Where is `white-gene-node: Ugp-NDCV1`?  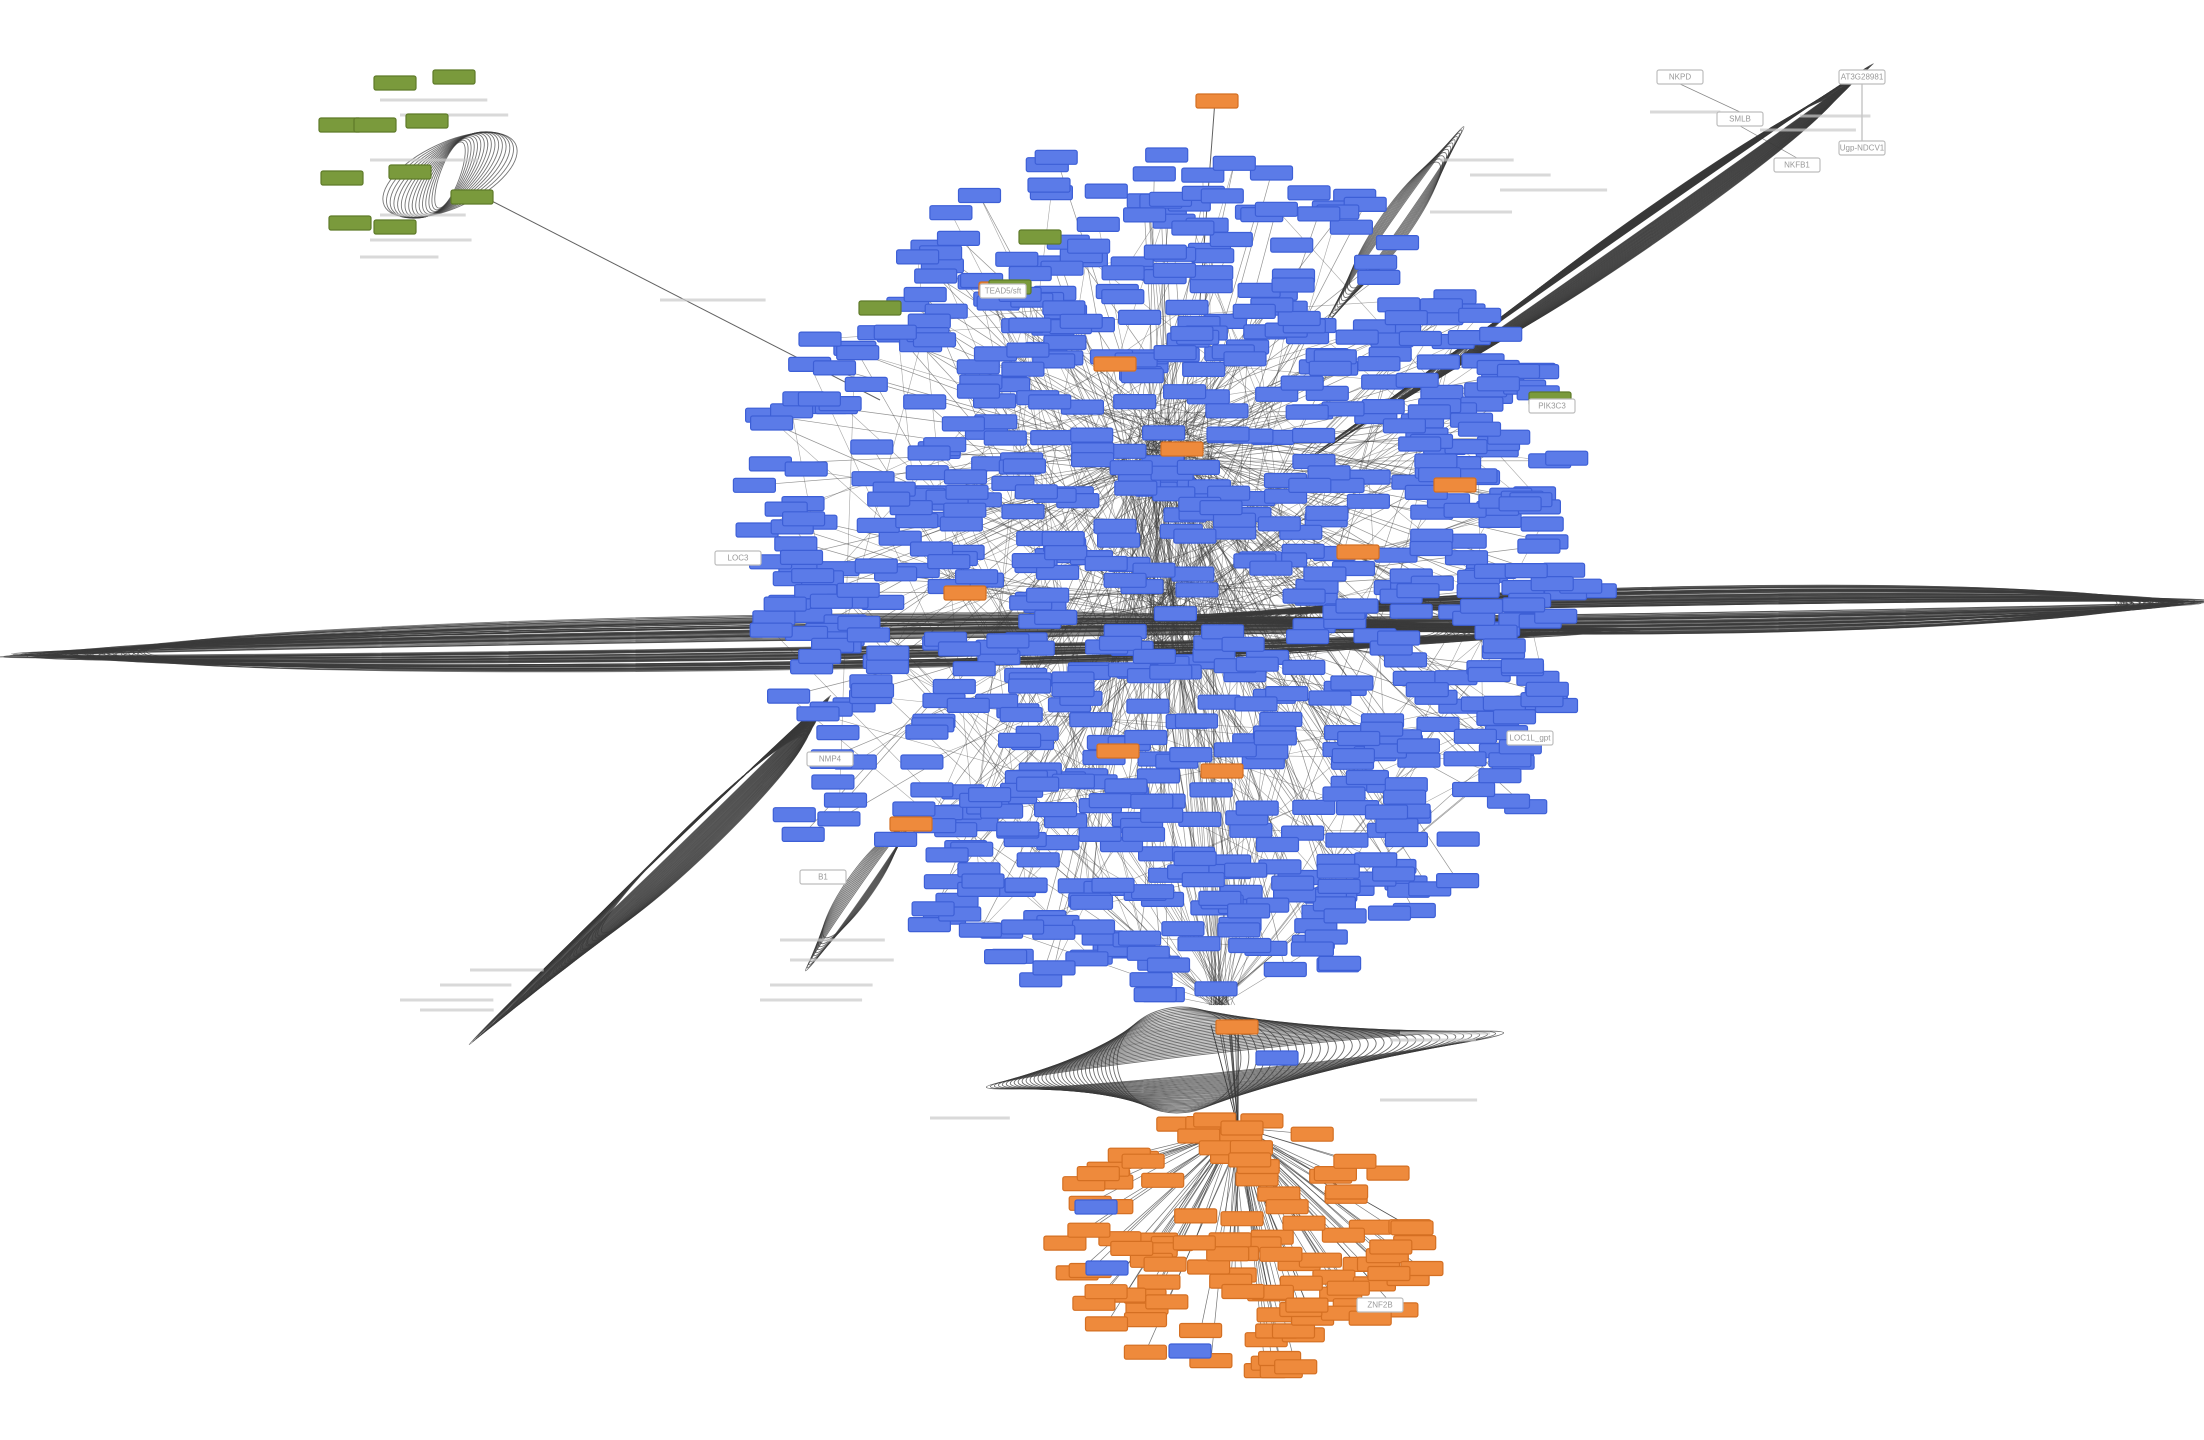 white-gene-node: Ugp-NDCV1 is located at coordinates (1862, 148).